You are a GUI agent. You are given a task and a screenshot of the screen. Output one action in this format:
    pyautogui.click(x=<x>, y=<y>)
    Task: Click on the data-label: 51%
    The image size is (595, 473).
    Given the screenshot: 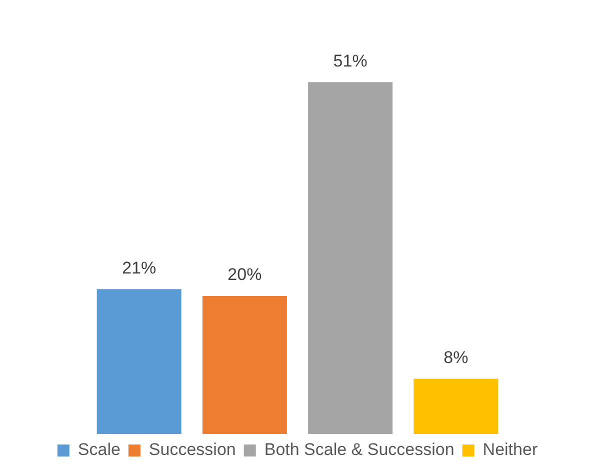 What is the action you would take?
    pyautogui.click(x=350, y=60)
    